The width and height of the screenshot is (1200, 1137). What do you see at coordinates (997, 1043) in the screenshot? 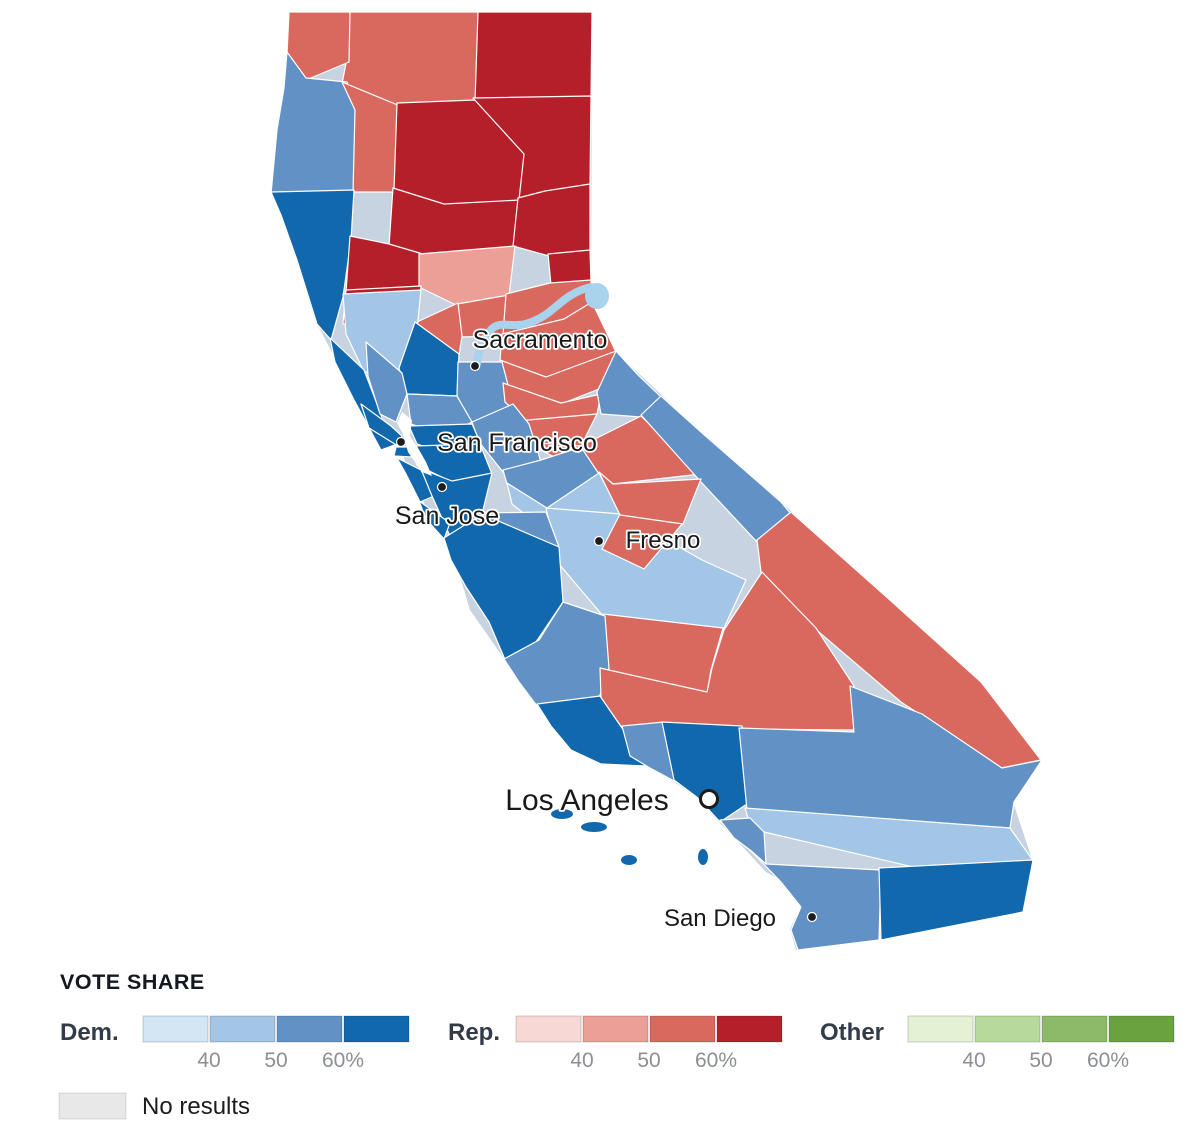
I see `legend-group-other: Other 40 50 60%` at bounding box center [997, 1043].